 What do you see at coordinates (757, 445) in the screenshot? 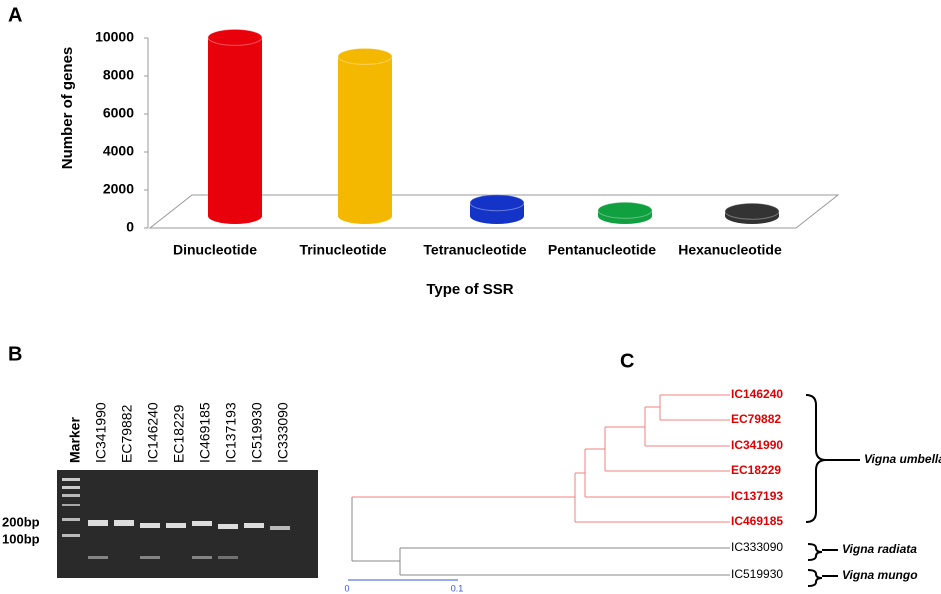
I see `leaf-label: IC341990` at bounding box center [757, 445].